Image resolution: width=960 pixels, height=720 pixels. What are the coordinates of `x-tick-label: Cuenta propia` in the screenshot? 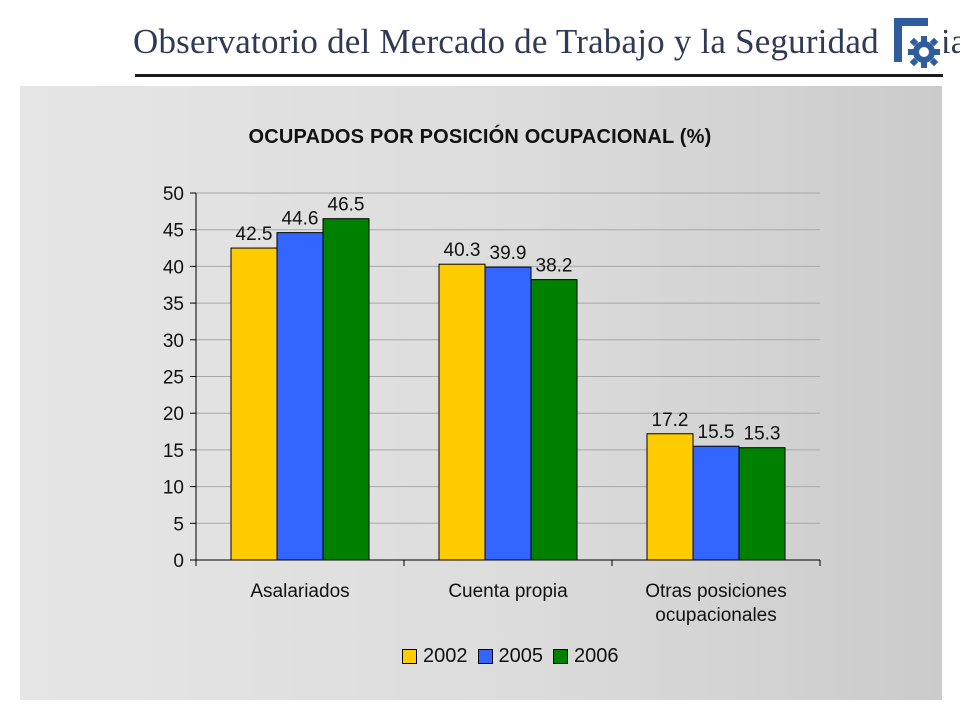 It's located at (508, 591).